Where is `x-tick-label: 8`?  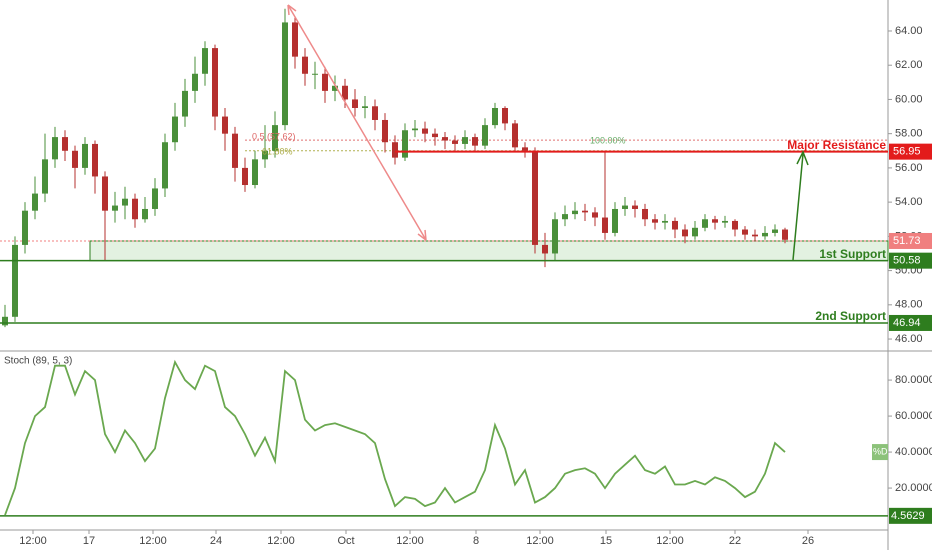
x-tick-label: 8 is located at coordinates (476, 541).